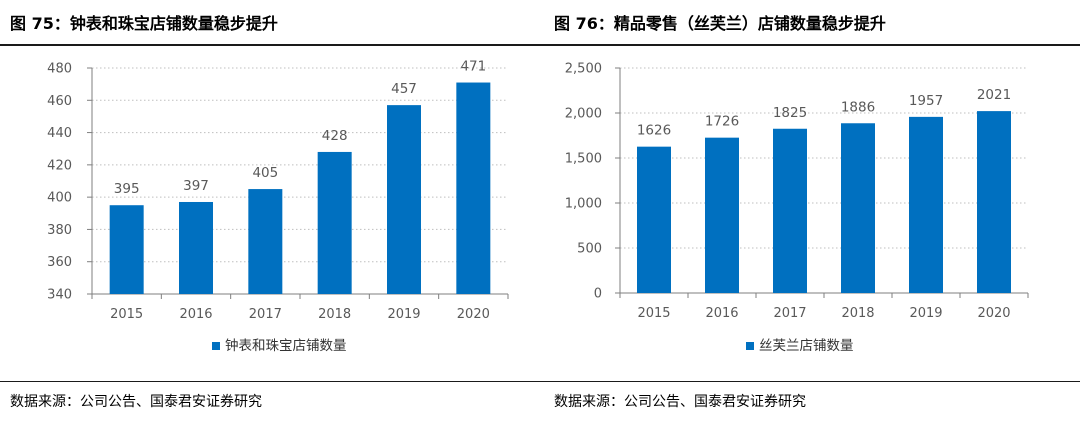 This screenshot has width=1080, height=424. I want to click on y-tick-label: 360, so click(59, 262).